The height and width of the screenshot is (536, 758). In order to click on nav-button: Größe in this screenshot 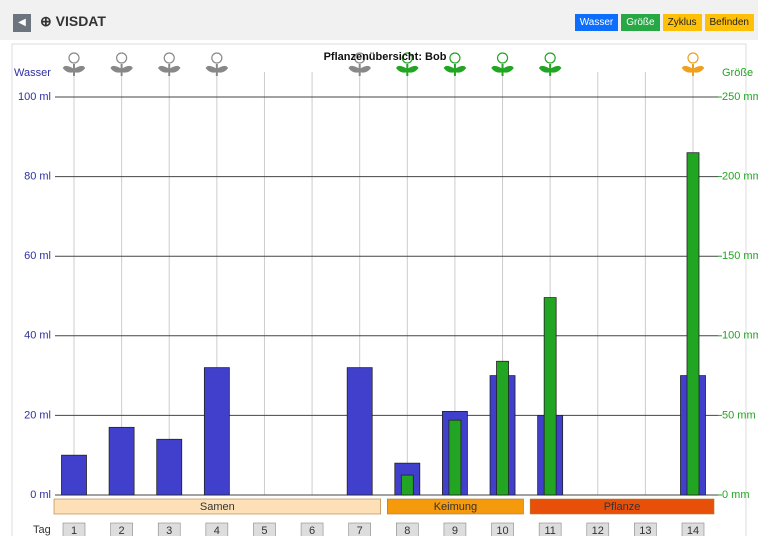, I will do `click(640, 22)`.